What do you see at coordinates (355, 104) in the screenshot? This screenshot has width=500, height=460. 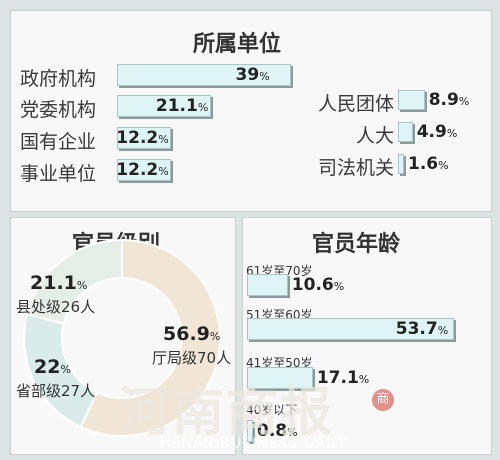 I see `unit-category-label: 人民团体` at bounding box center [355, 104].